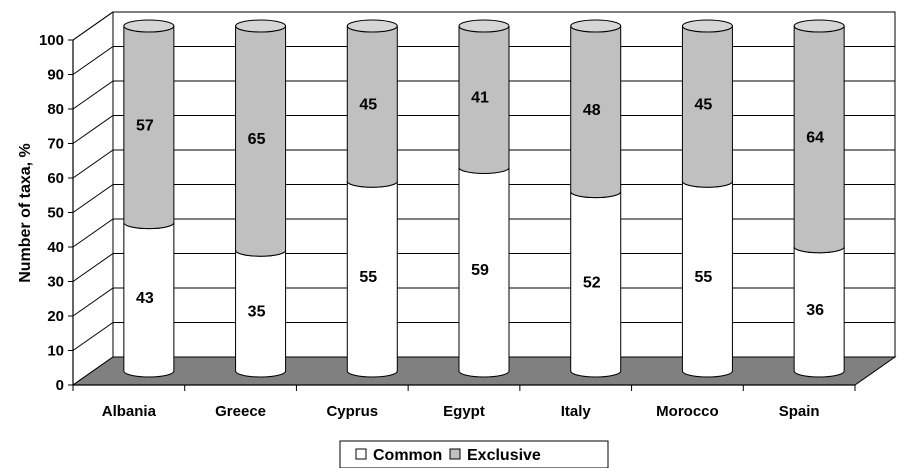 Image resolution: width=907 pixels, height=468 pixels. Describe the element at coordinates (55, 178) in the screenshot. I see `y-tick-label: 60` at that location.